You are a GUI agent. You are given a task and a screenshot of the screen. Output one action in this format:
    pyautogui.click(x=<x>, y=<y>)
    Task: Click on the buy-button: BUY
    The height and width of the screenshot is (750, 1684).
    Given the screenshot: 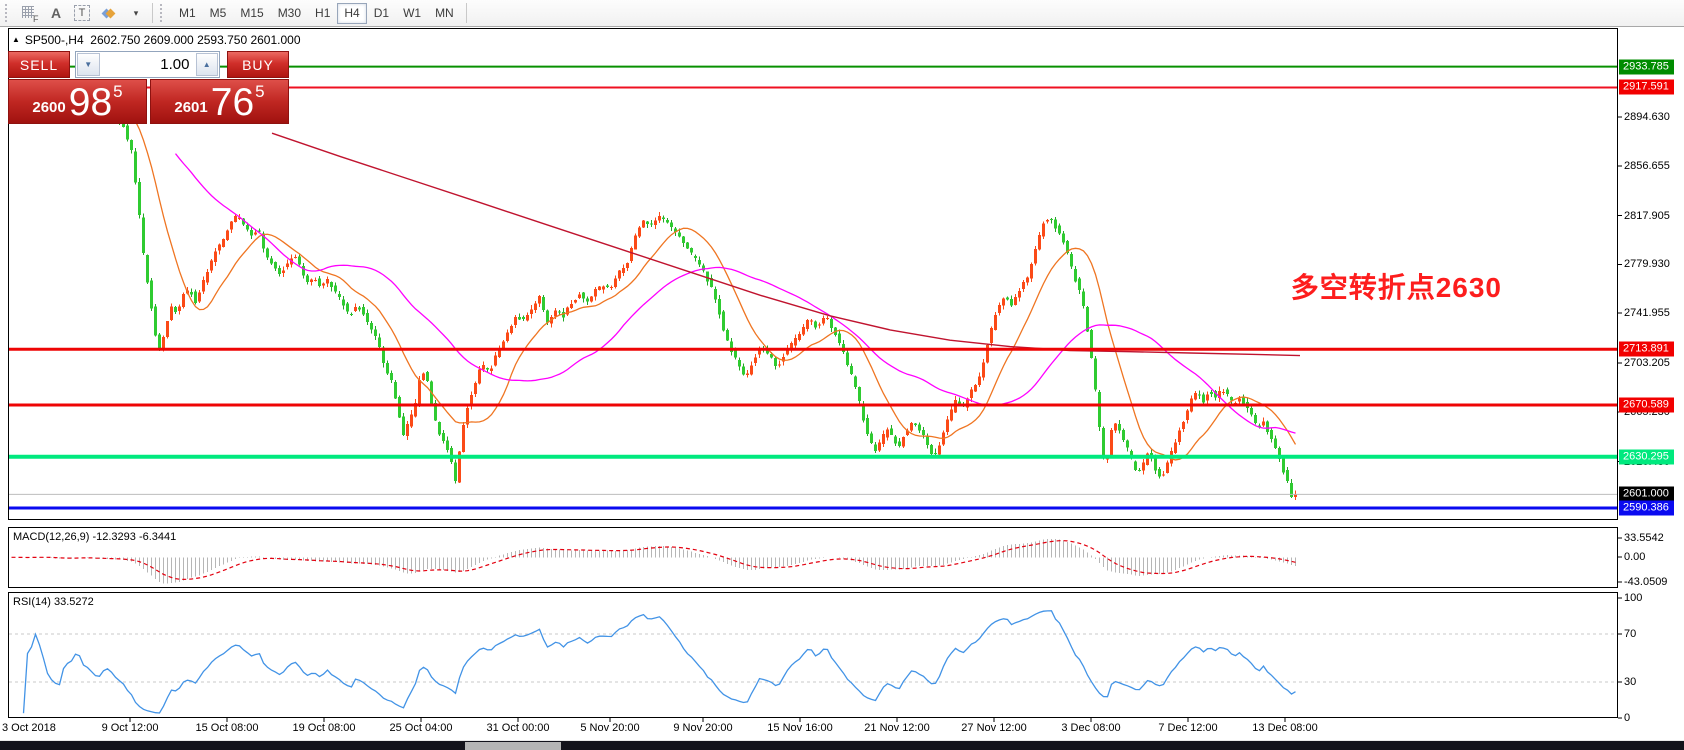 What is the action you would take?
    pyautogui.click(x=258, y=64)
    